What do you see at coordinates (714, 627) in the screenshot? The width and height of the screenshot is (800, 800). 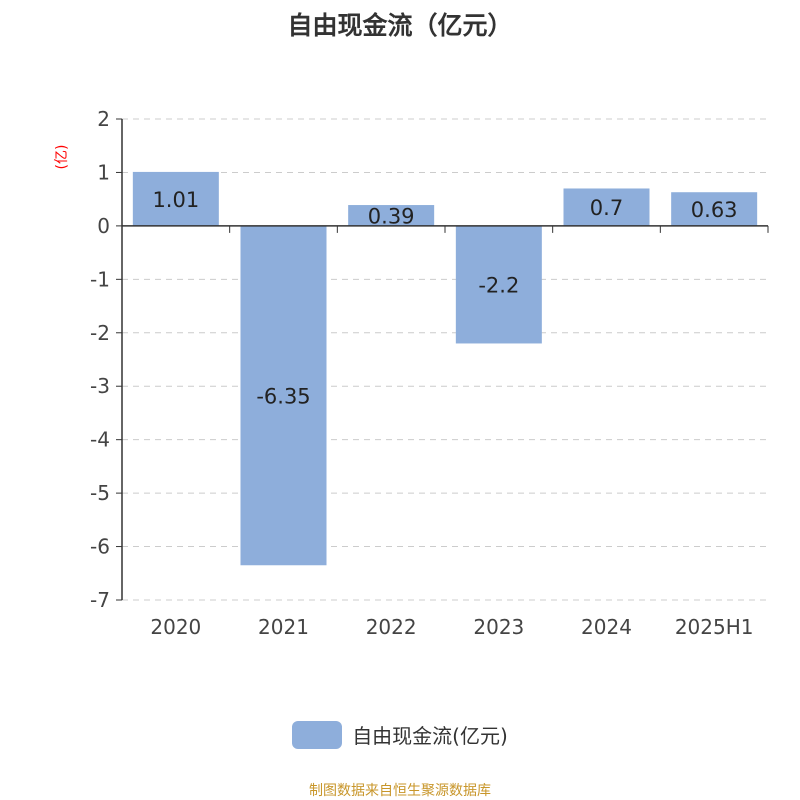 I see `x-tick-label: 2025H1` at bounding box center [714, 627].